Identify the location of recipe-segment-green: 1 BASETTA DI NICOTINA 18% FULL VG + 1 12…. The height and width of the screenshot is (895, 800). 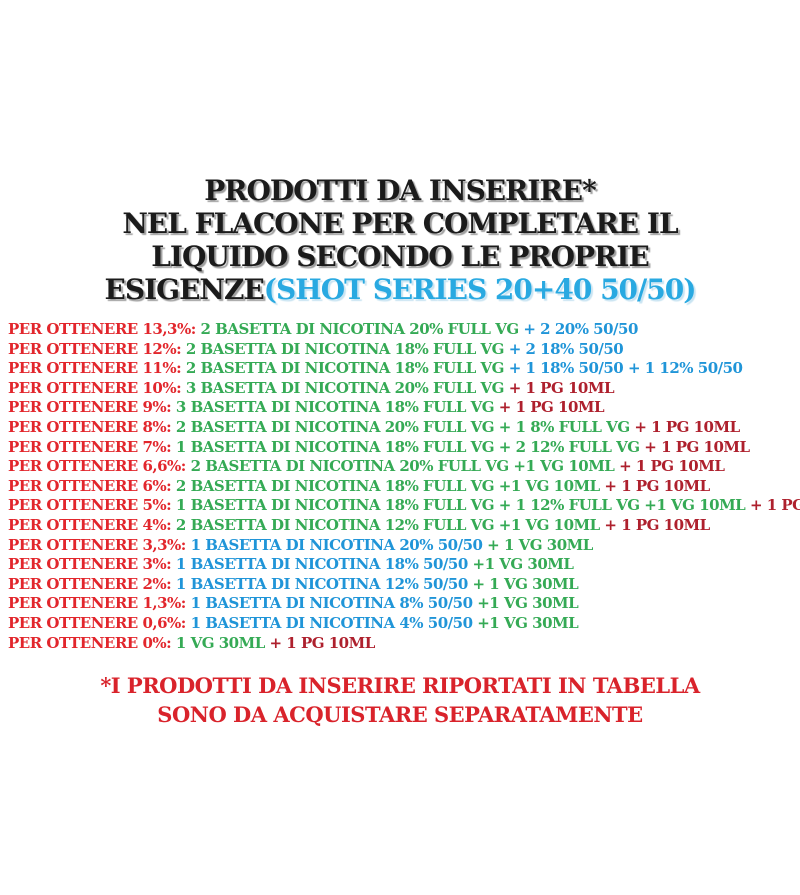
(458, 505).